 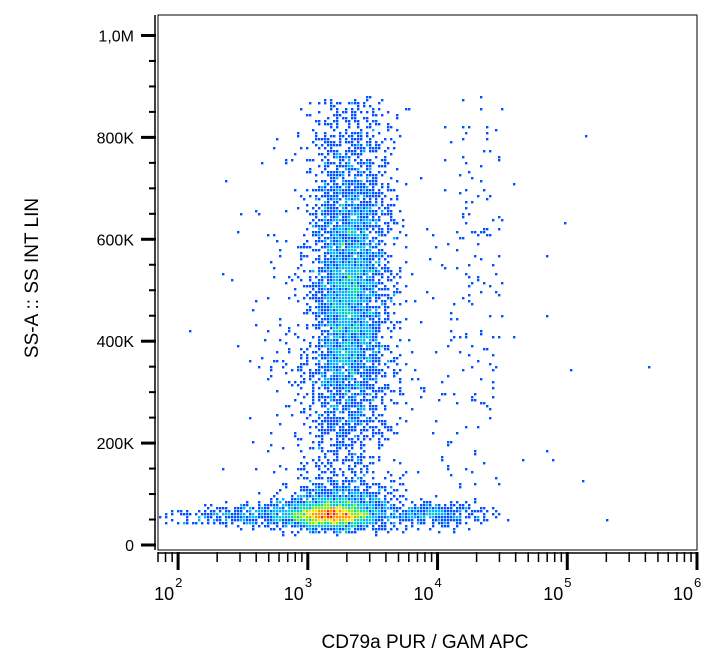 What do you see at coordinates (129, 546) in the screenshot?
I see `y-tick-label: 0` at bounding box center [129, 546].